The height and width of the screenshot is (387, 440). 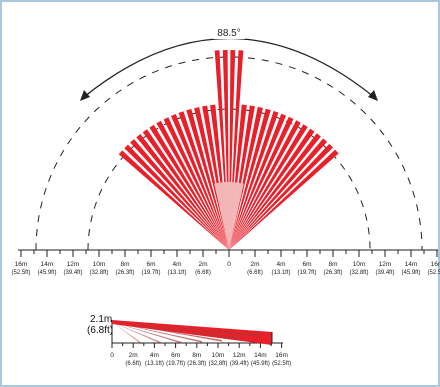 What do you see at coordinates (239, 364) in the screenshot?
I see `side-label-ft: (39.4ft)` at bounding box center [239, 364].